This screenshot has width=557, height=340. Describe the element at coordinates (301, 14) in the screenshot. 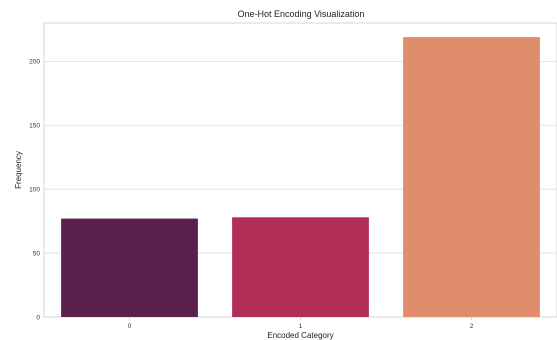

I see `chart-title: One-Hot Encoding Visualization` at that location.